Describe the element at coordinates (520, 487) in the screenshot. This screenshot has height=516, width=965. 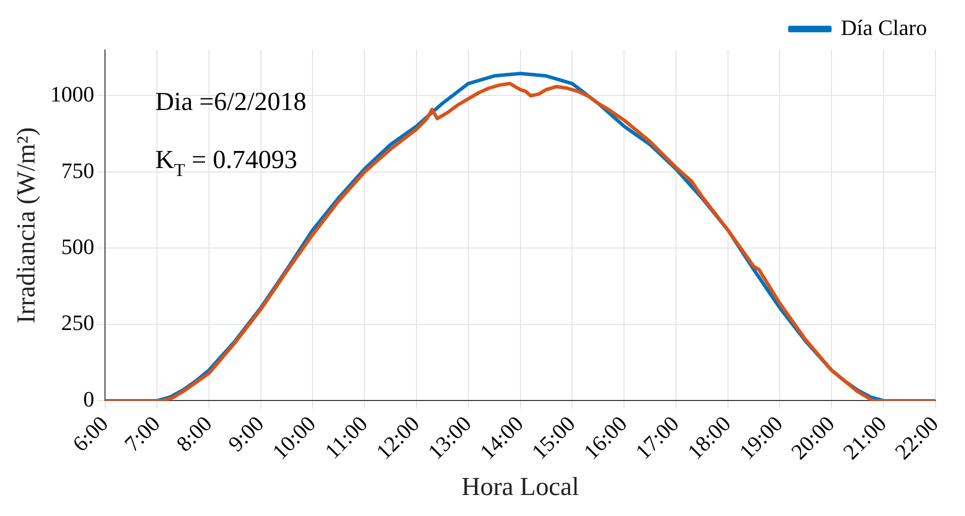
I see `x-axis-title: Hora Local` at that location.